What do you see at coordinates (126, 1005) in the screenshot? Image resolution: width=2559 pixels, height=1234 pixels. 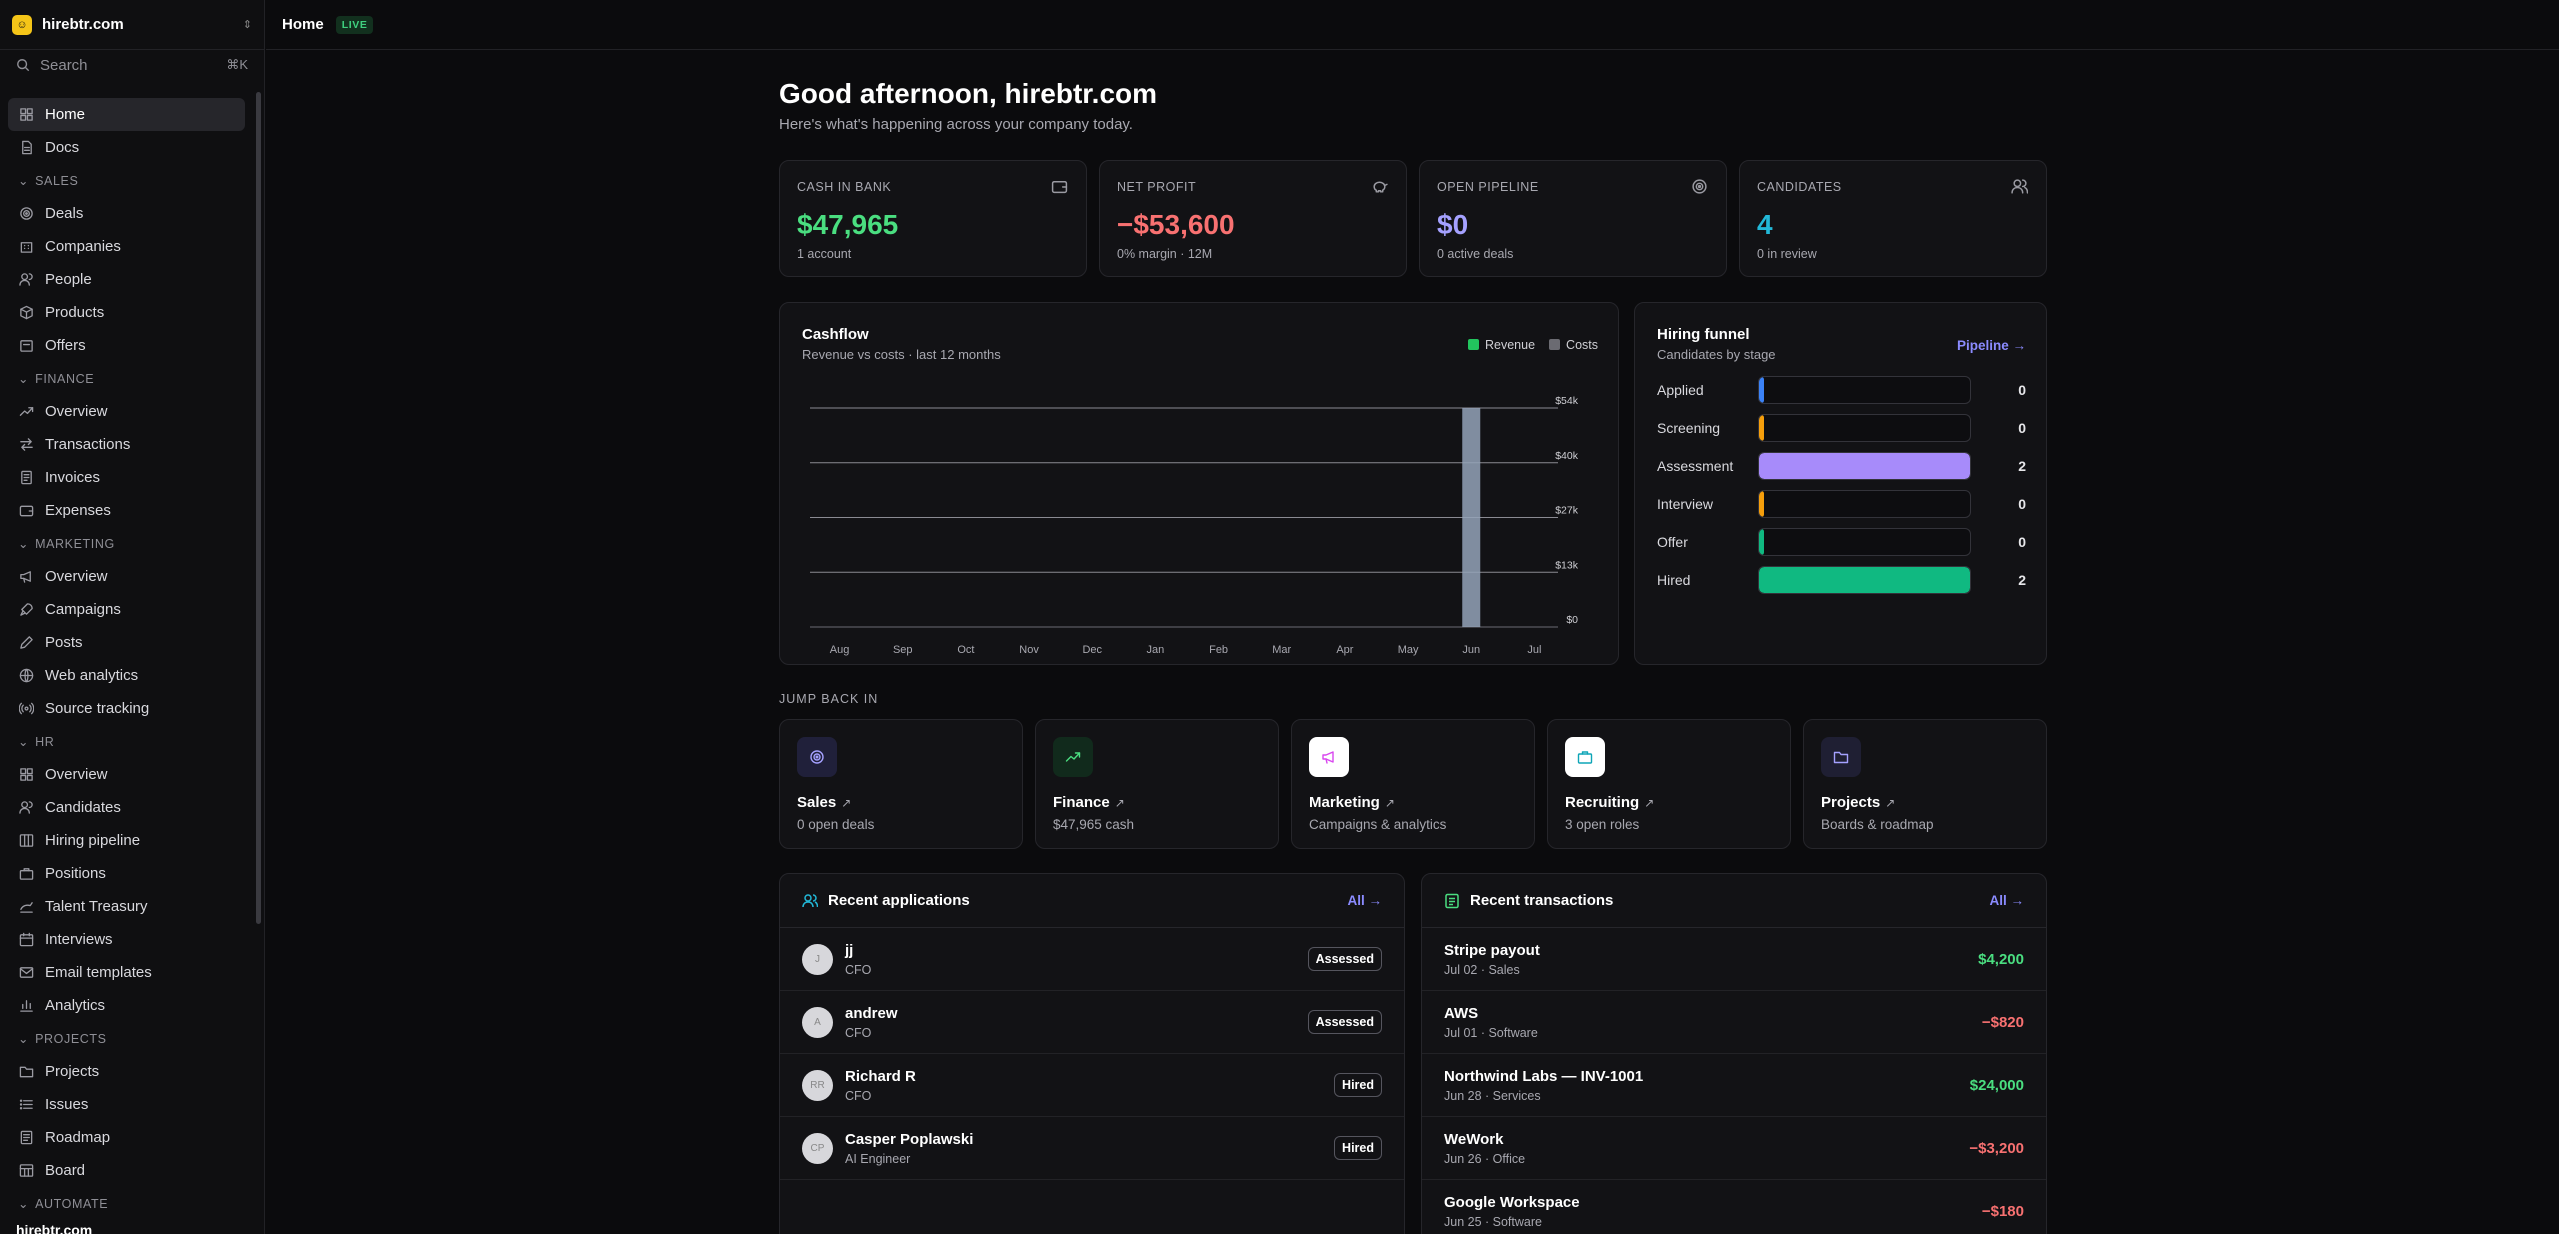 I see `sidebar-item-analytics: Analytics` at bounding box center [126, 1005].